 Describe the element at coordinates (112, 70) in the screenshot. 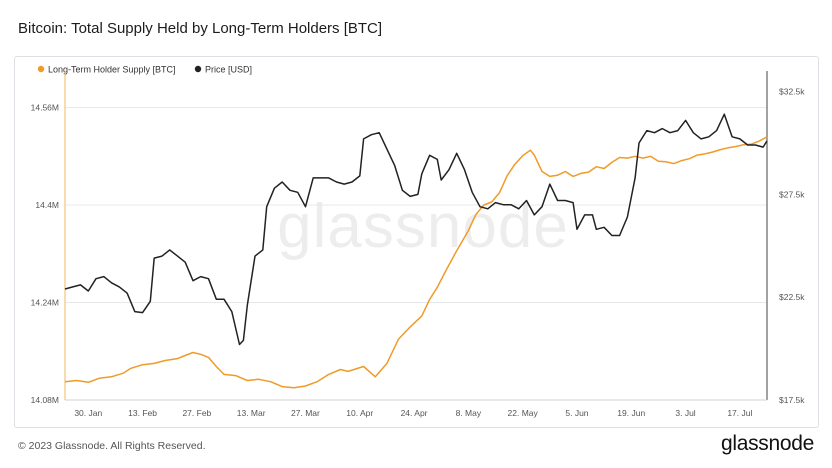

I see `legend-label-lth-supply: Long-Term Holder Supply [BTC]` at that location.